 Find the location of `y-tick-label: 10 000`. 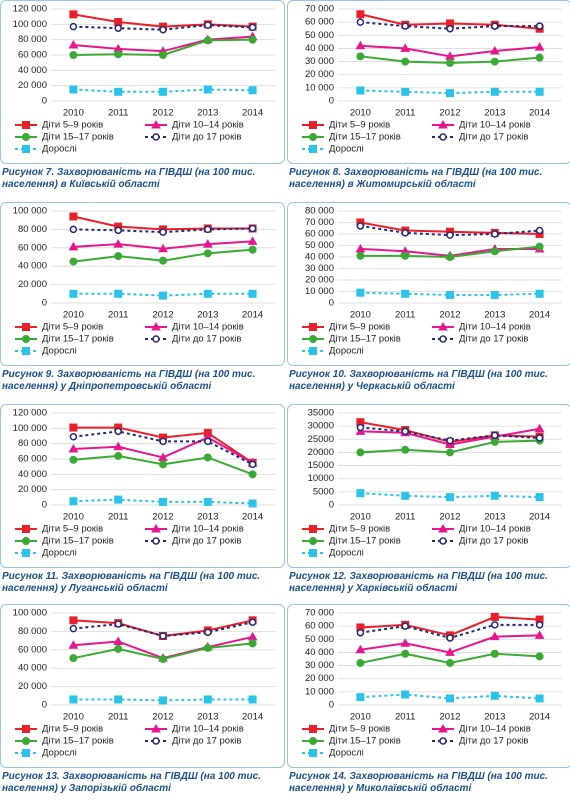

y-tick-label: 10 000 is located at coordinates (319, 291).